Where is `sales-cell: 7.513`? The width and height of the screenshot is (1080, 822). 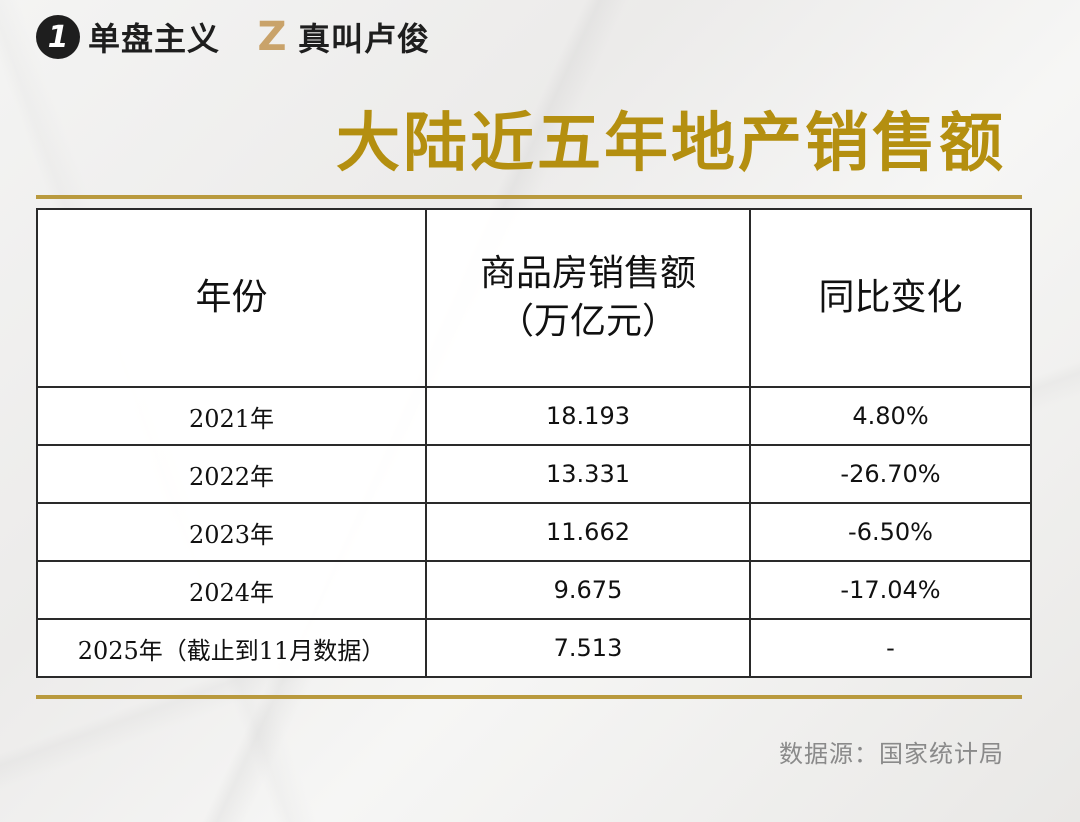 sales-cell: 7.513 is located at coordinates (588, 648).